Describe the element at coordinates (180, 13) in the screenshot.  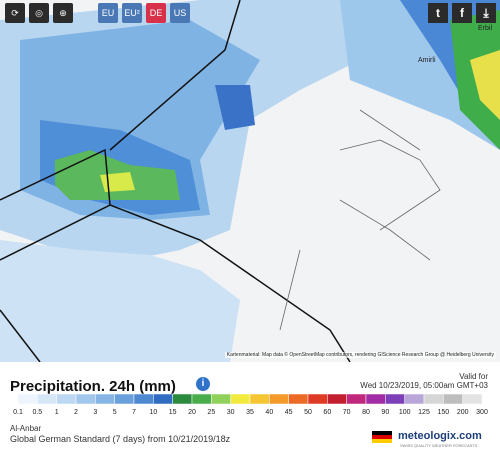
I see `region-button: US` at that location.